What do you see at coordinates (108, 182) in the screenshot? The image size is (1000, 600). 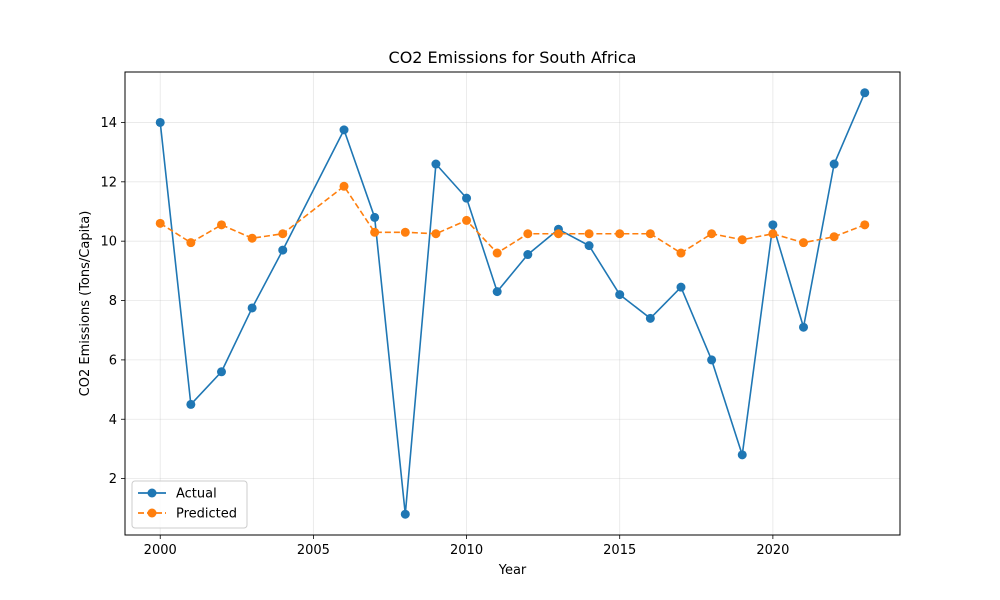 I see `y-tick-label: 12` at bounding box center [108, 182].